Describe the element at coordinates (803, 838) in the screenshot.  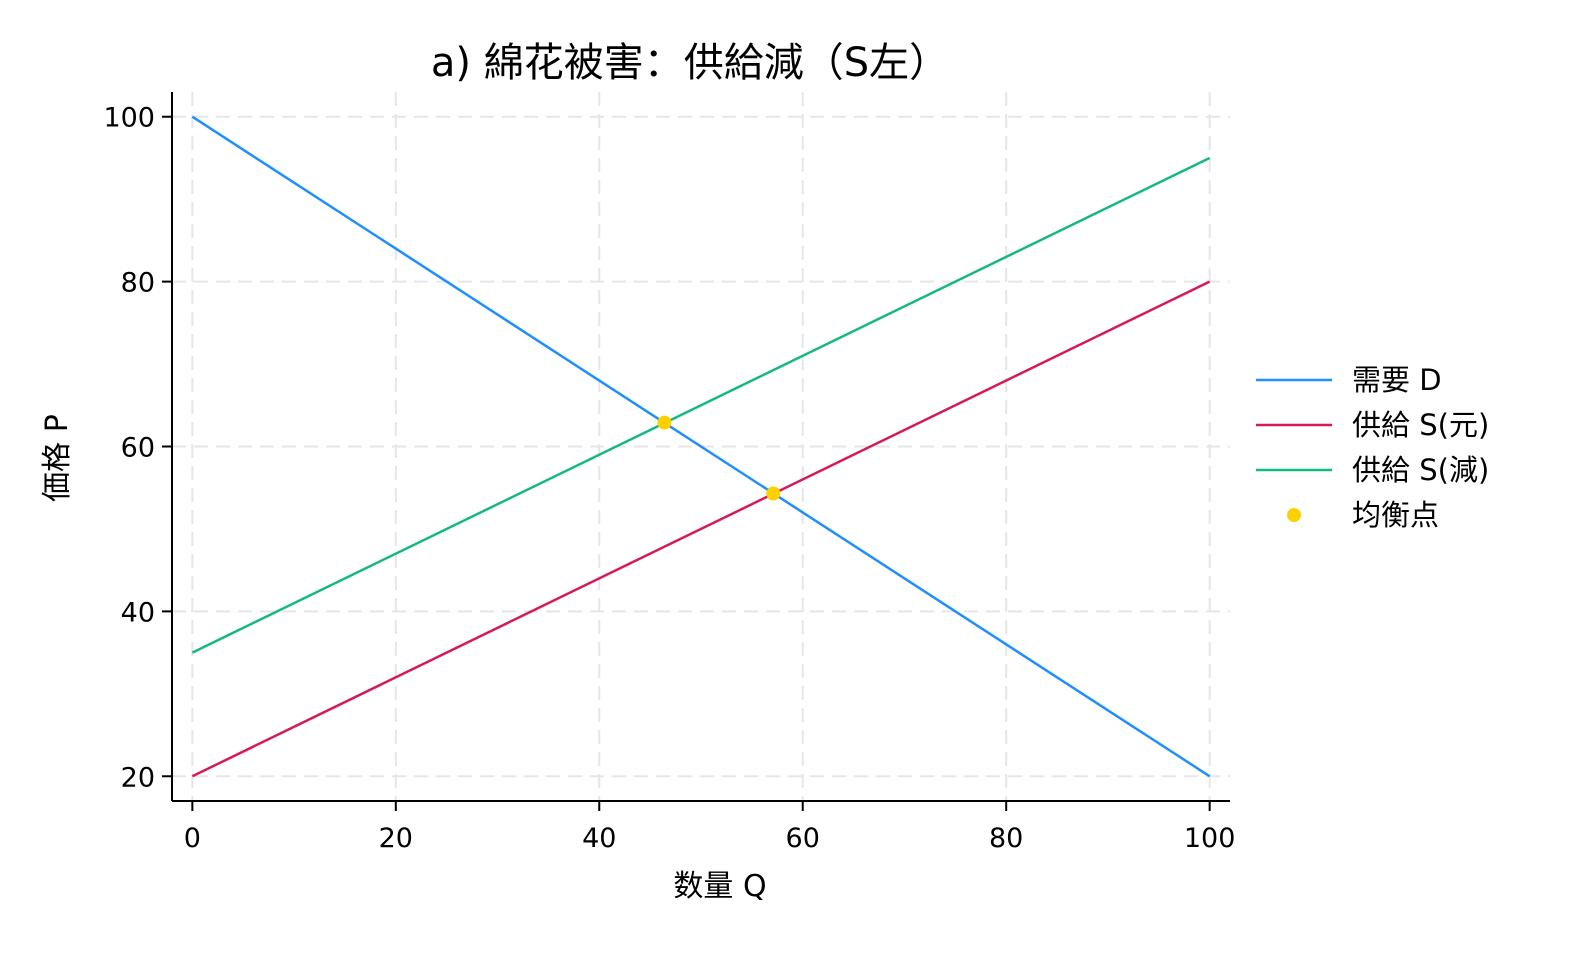
I see `x-tick-label: 60` at that location.